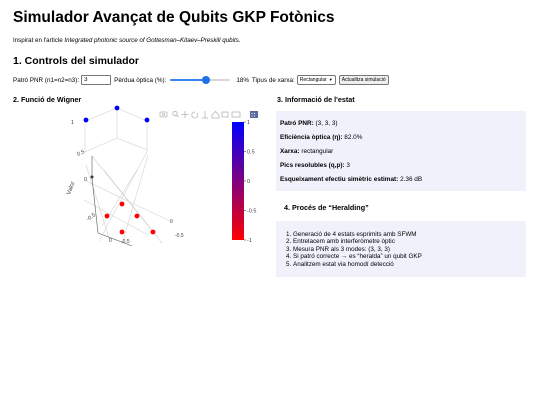  Describe the element at coordinates (239, 40) in the screenshot. I see `intro-suffix: .` at that location.